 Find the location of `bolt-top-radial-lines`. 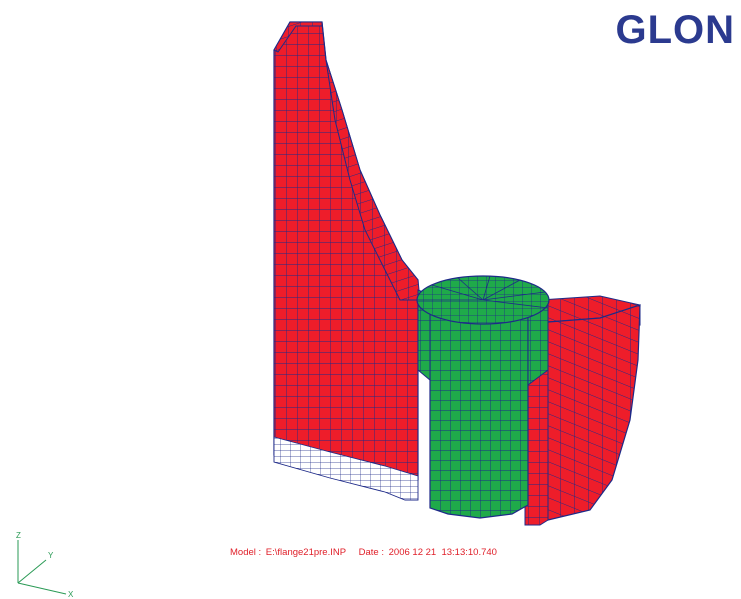

bolt-top-radial-lines is located at coordinates (483, 292).